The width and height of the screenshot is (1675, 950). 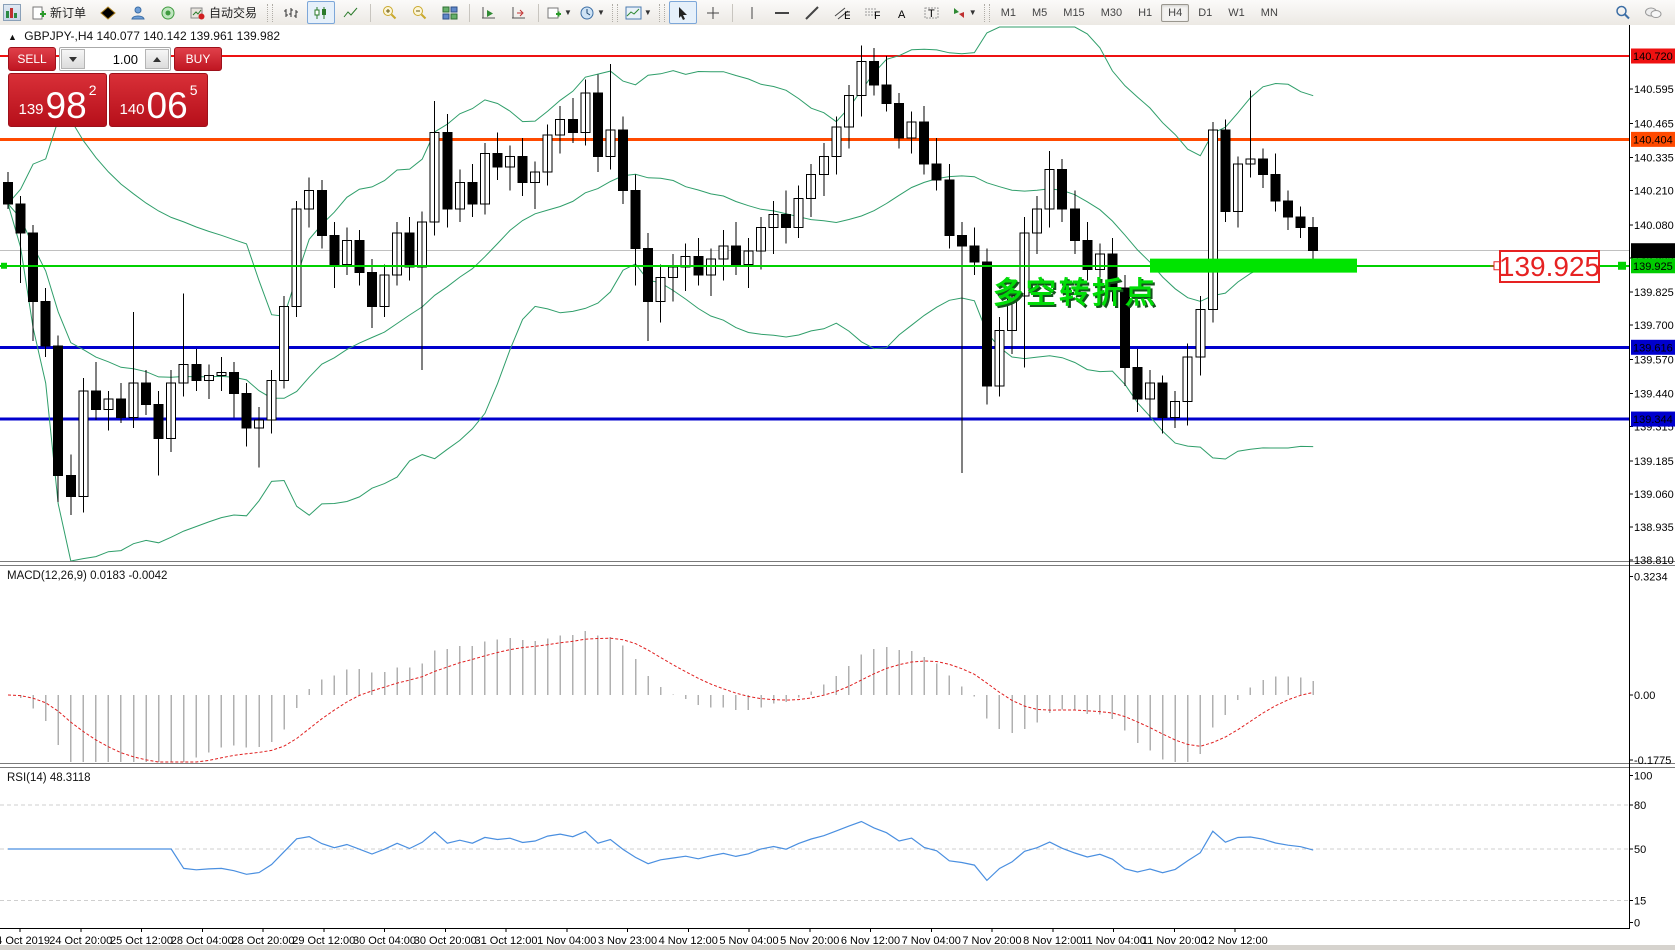 What do you see at coordinates (1654, 90) in the screenshot?
I see `svg-text: 140.595` at bounding box center [1654, 90].